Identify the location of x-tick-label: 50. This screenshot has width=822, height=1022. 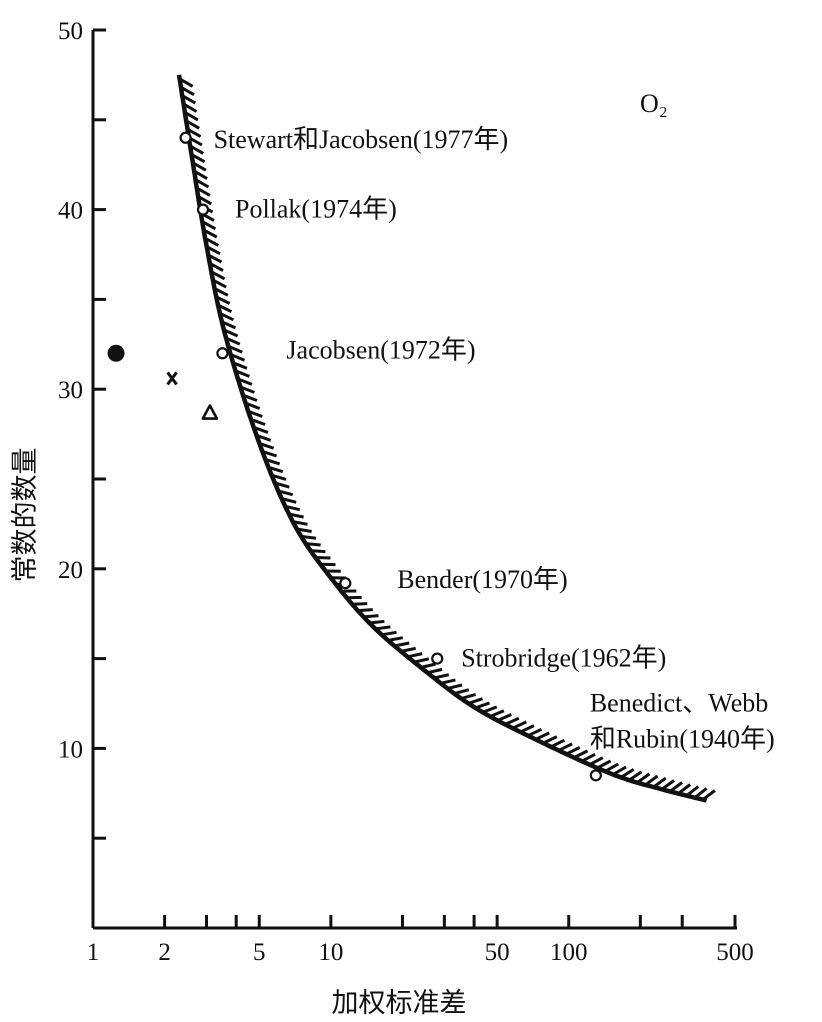
(497, 952).